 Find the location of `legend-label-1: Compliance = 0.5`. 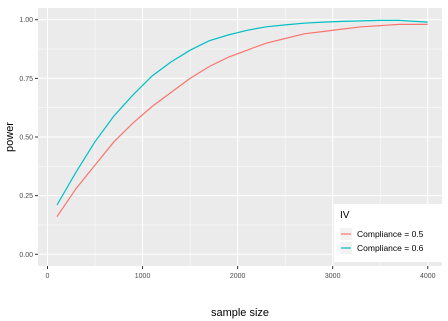

legend-label-1: Compliance = 0.5 is located at coordinates (390, 234).